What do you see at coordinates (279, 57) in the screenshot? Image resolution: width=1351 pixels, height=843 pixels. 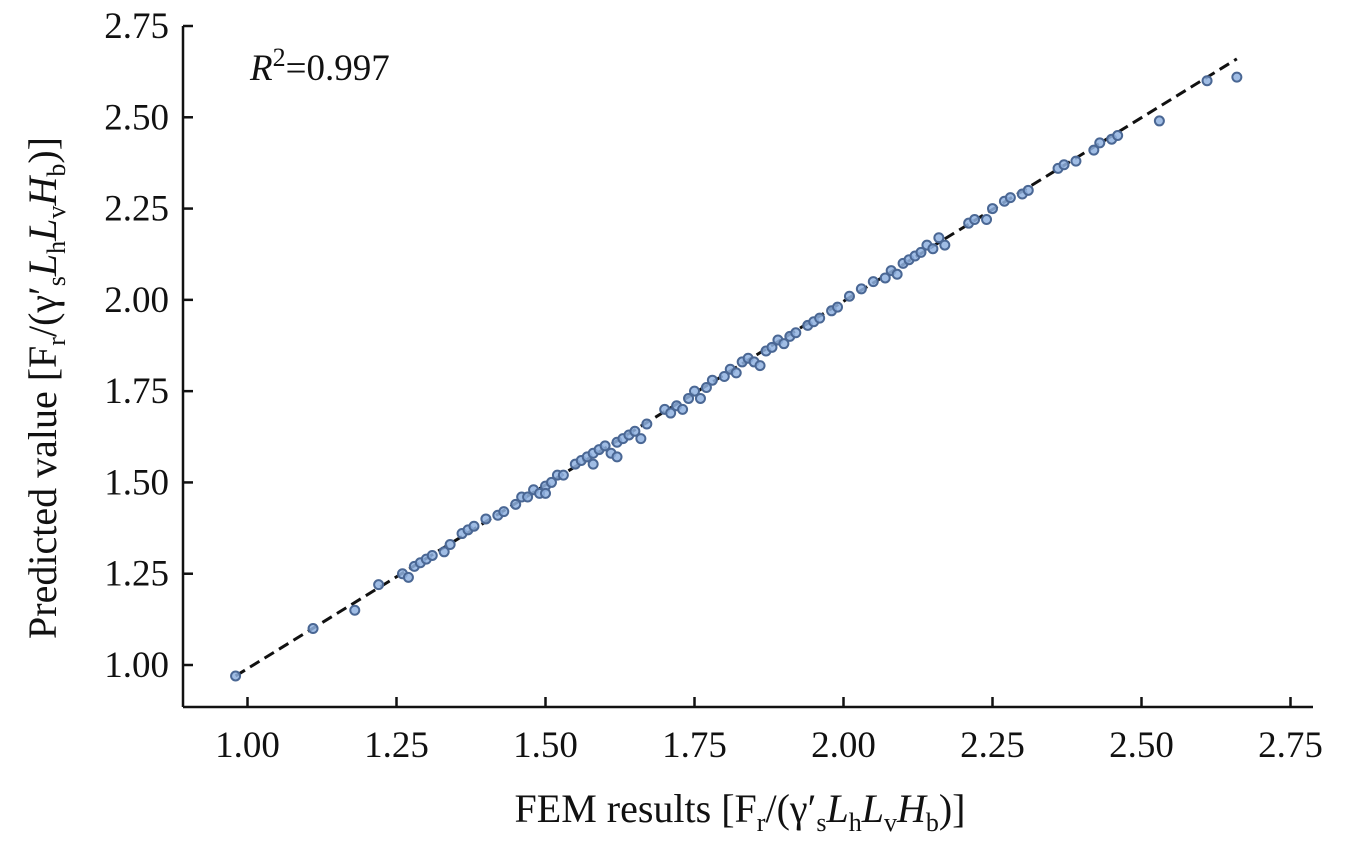 I see `r-squared-exponent: 2` at bounding box center [279, 57].